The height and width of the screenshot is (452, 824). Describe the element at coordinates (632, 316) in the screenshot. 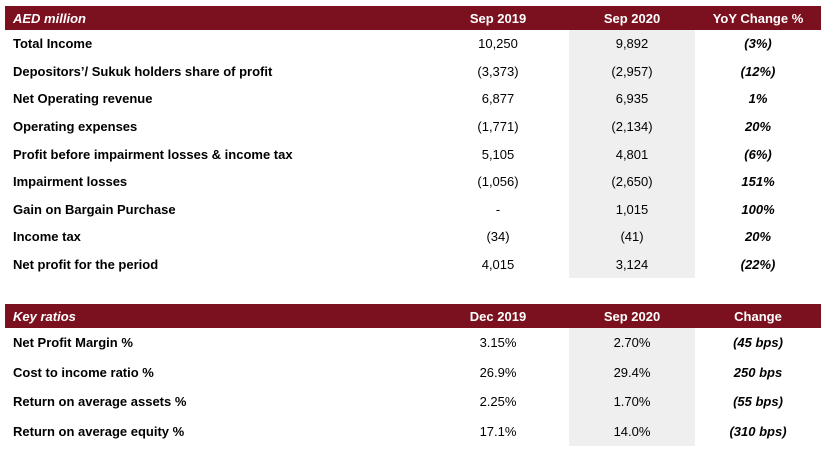

I see `ratios-header-sep2020: Sep 2020` at that location.